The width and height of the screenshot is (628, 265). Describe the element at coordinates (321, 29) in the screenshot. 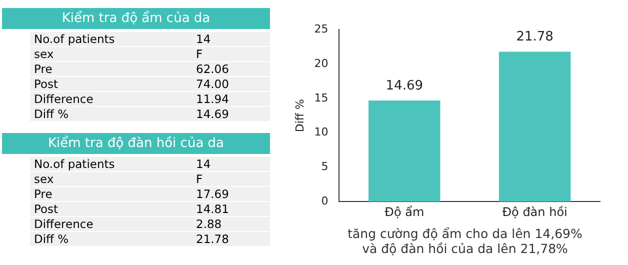

I see `y-tick-label: 25` at that location.